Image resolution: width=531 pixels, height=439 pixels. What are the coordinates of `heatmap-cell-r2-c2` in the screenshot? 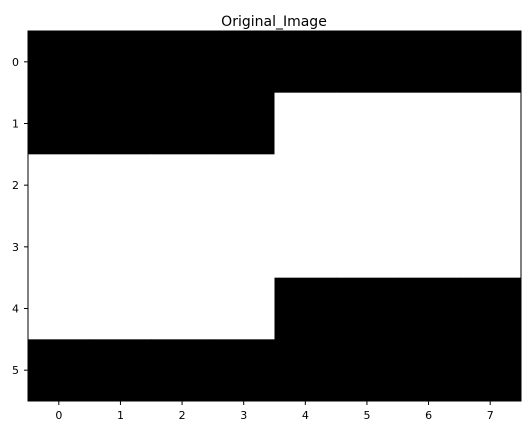 It's located at (182, 185).